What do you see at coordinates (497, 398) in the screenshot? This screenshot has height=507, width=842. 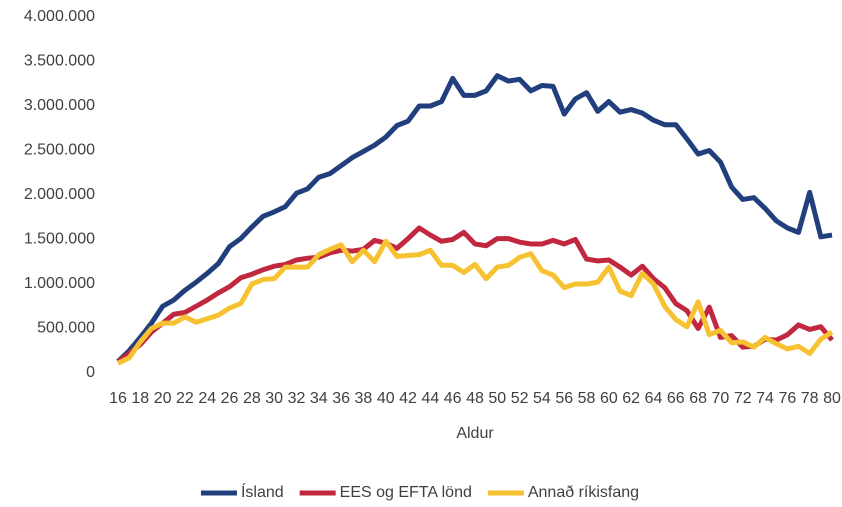 I see `x-tick-label: 50` at bounding box center [497, 398].